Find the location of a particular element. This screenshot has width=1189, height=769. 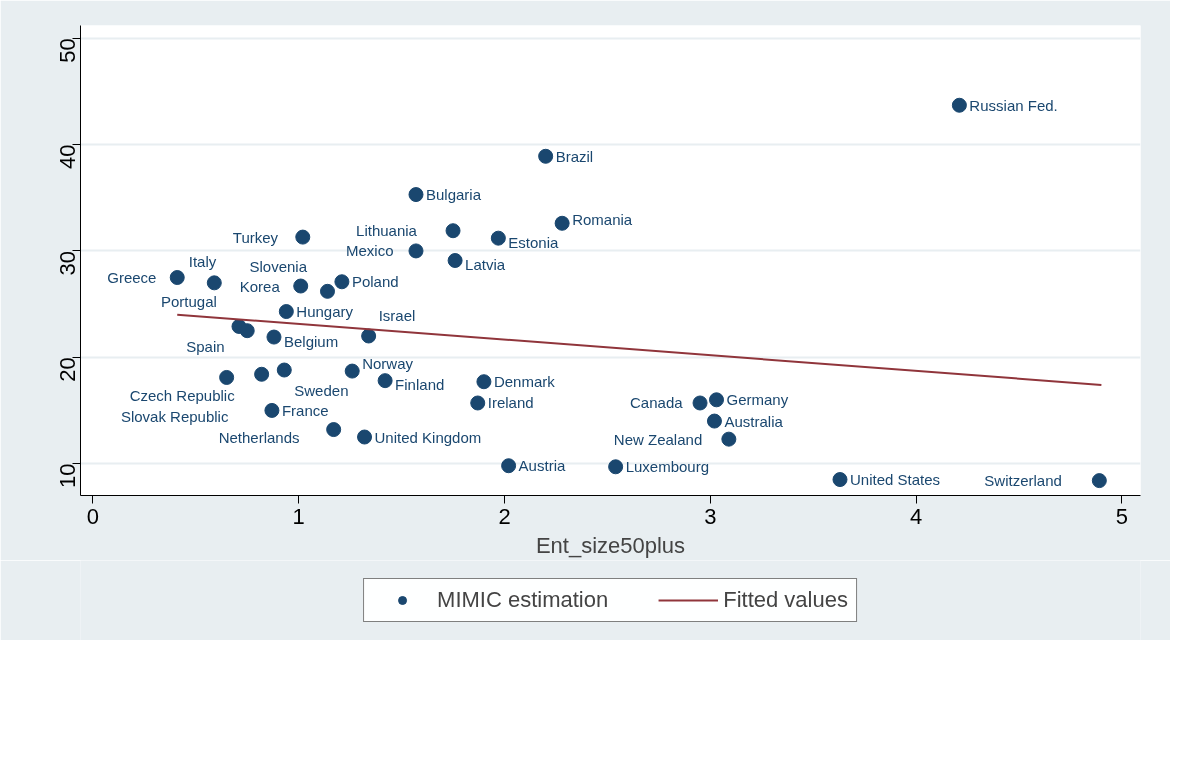

x-tick-label: 5 is located at coordinates (1122, 516).